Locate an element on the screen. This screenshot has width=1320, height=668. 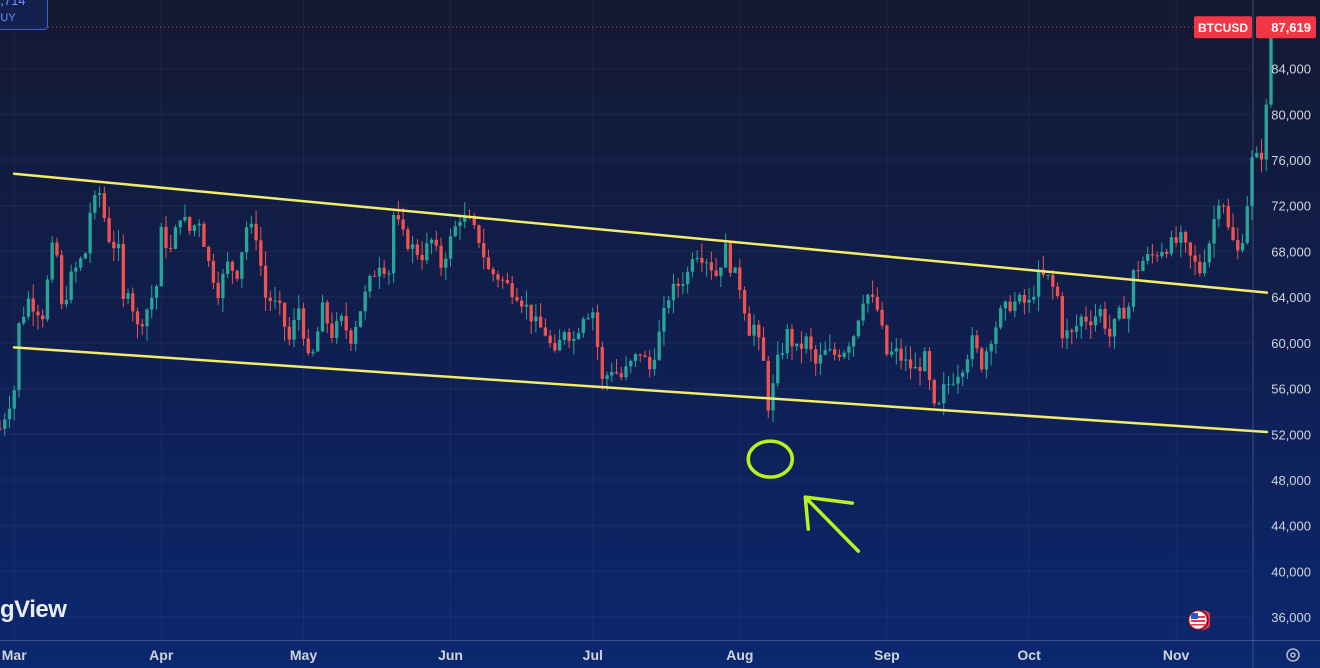
y-tick-label: 56,000 is located at coordinates (1291, 389).